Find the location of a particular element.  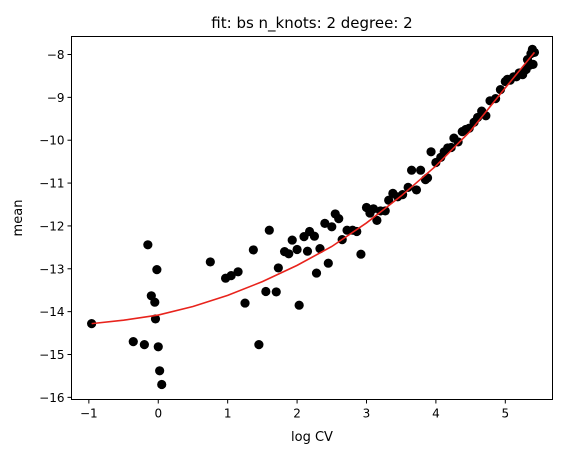

y-tick-label-6: −10 is located at coordinates (51, 141).